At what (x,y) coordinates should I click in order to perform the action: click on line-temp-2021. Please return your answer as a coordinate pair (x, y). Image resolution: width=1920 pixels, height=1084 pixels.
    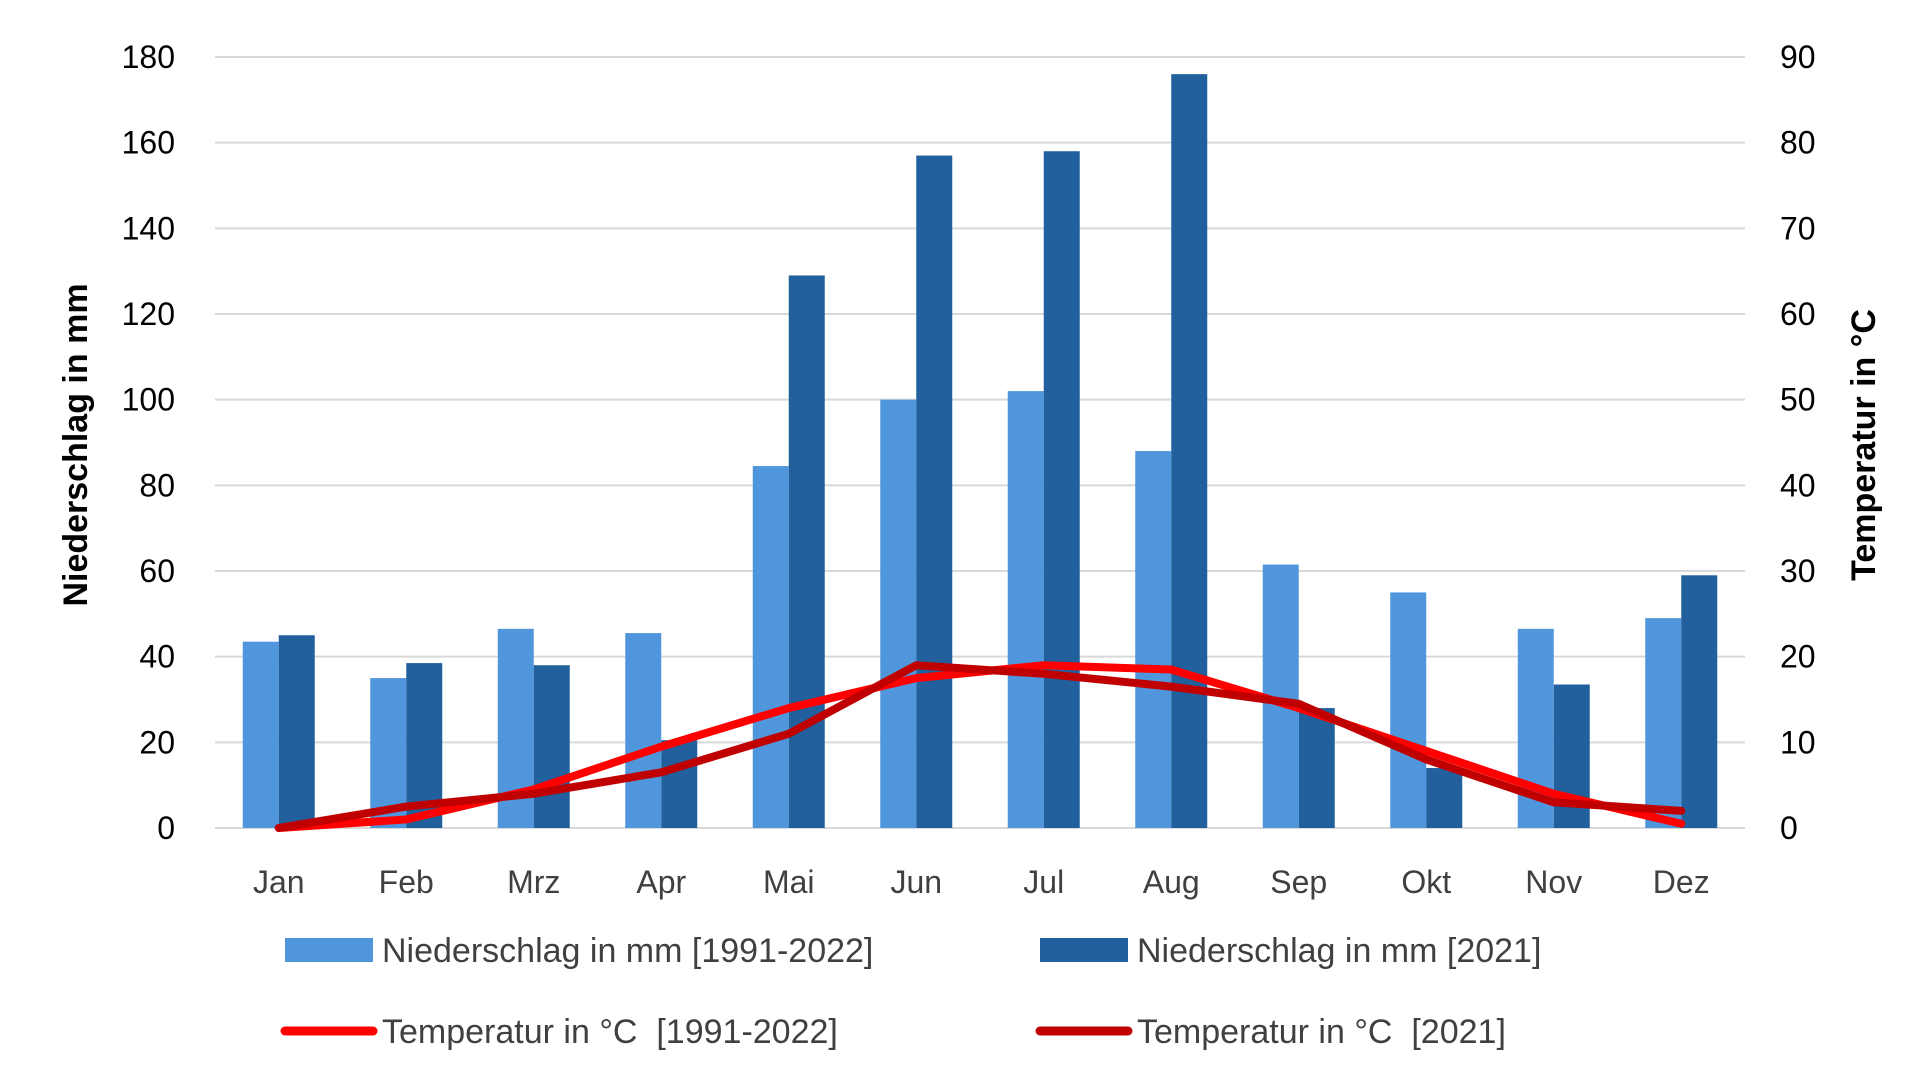
    Looking at the image, I should click on (980, 746).